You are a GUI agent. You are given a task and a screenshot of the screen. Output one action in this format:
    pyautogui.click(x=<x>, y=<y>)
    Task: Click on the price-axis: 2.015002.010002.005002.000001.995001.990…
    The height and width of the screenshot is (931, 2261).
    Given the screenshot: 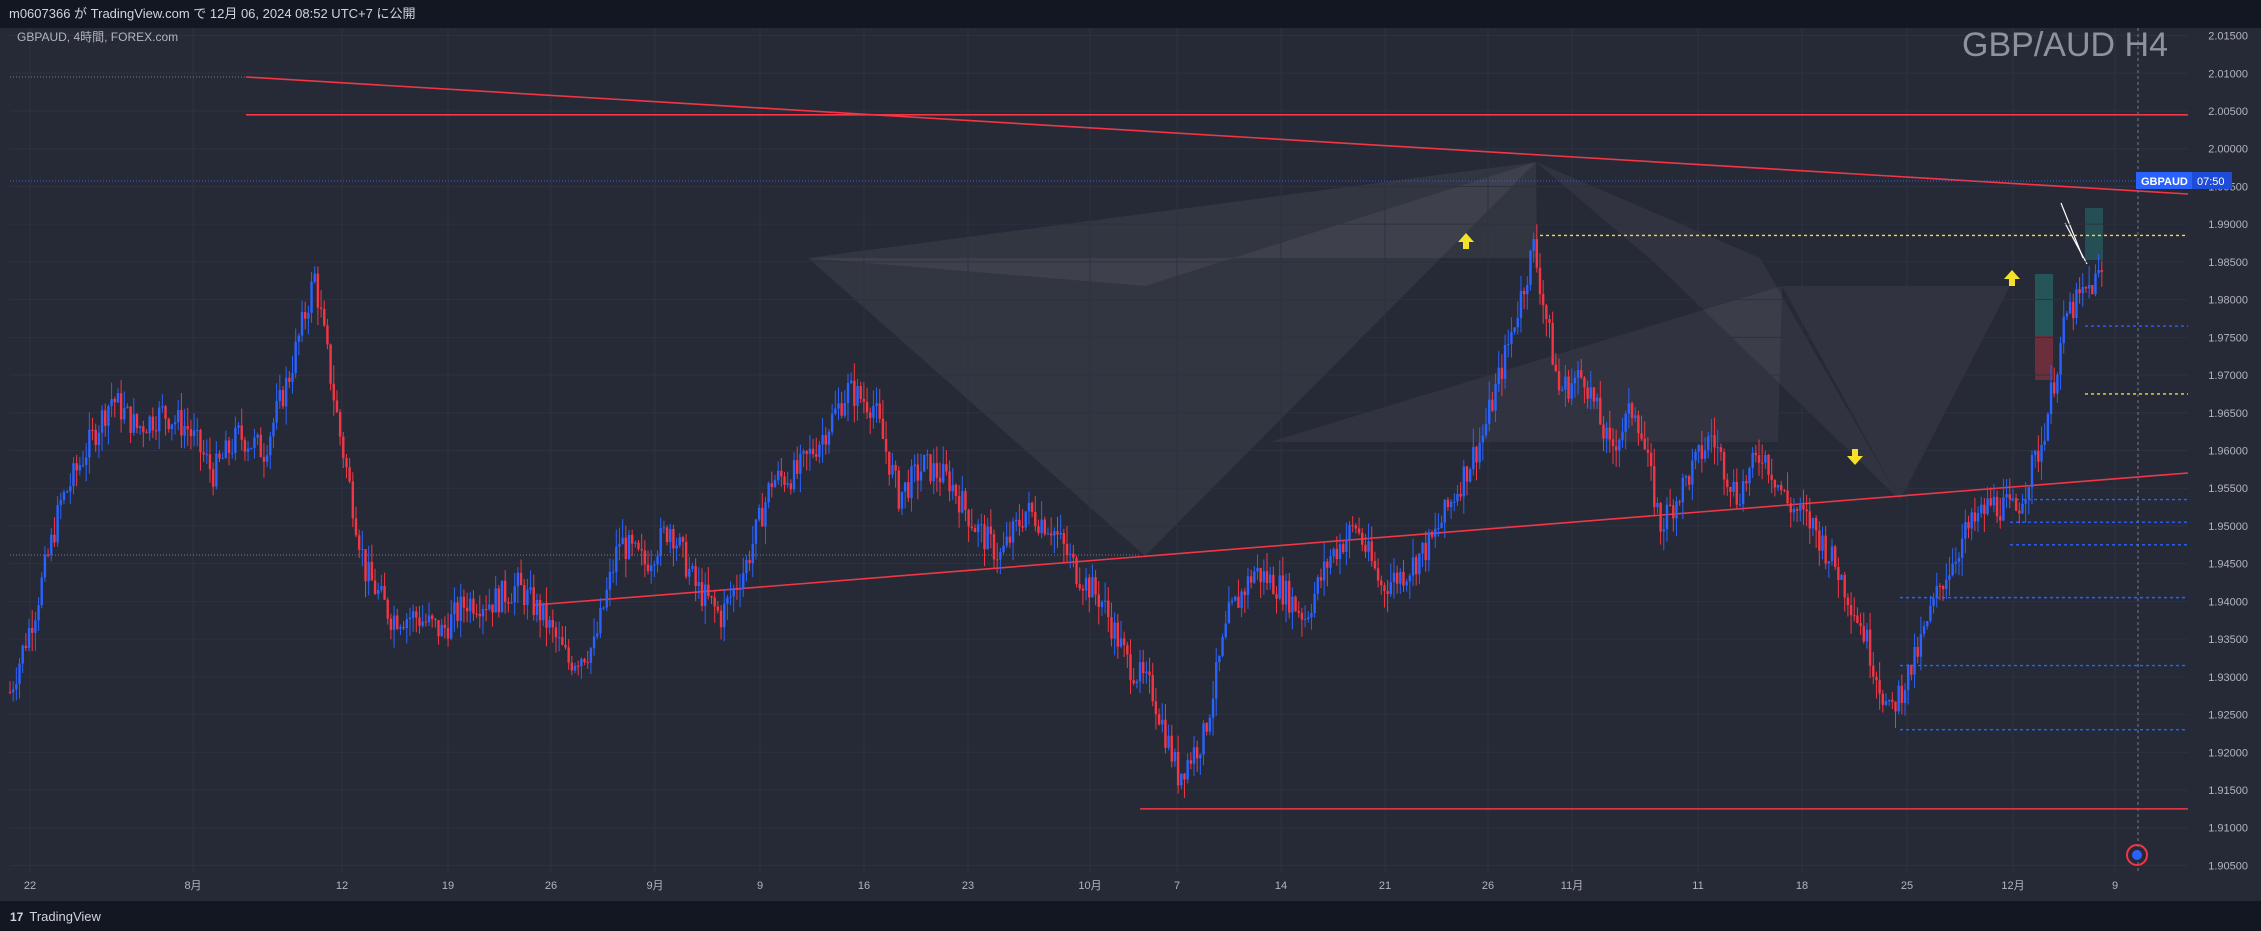 What is the action you would take?
    pyautogui.click(x=2228, y=452)
    